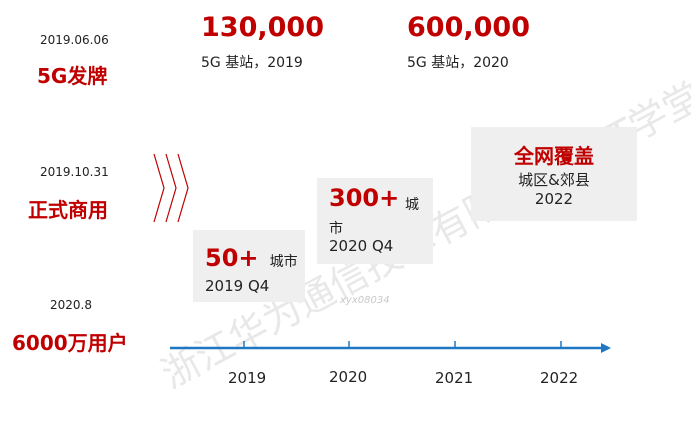  I want to click on timeline-axis, so click(390, 347).